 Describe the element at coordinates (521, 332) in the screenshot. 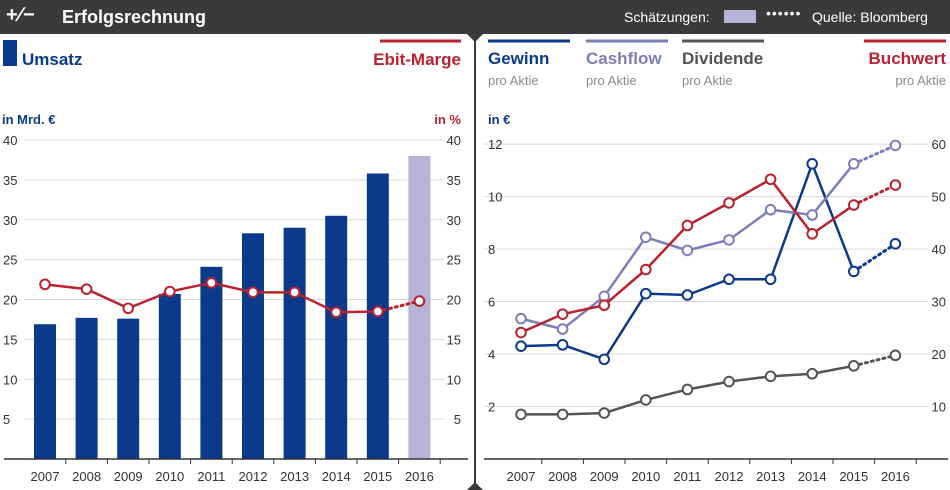

I see `point-buchwert-2007` at that location.